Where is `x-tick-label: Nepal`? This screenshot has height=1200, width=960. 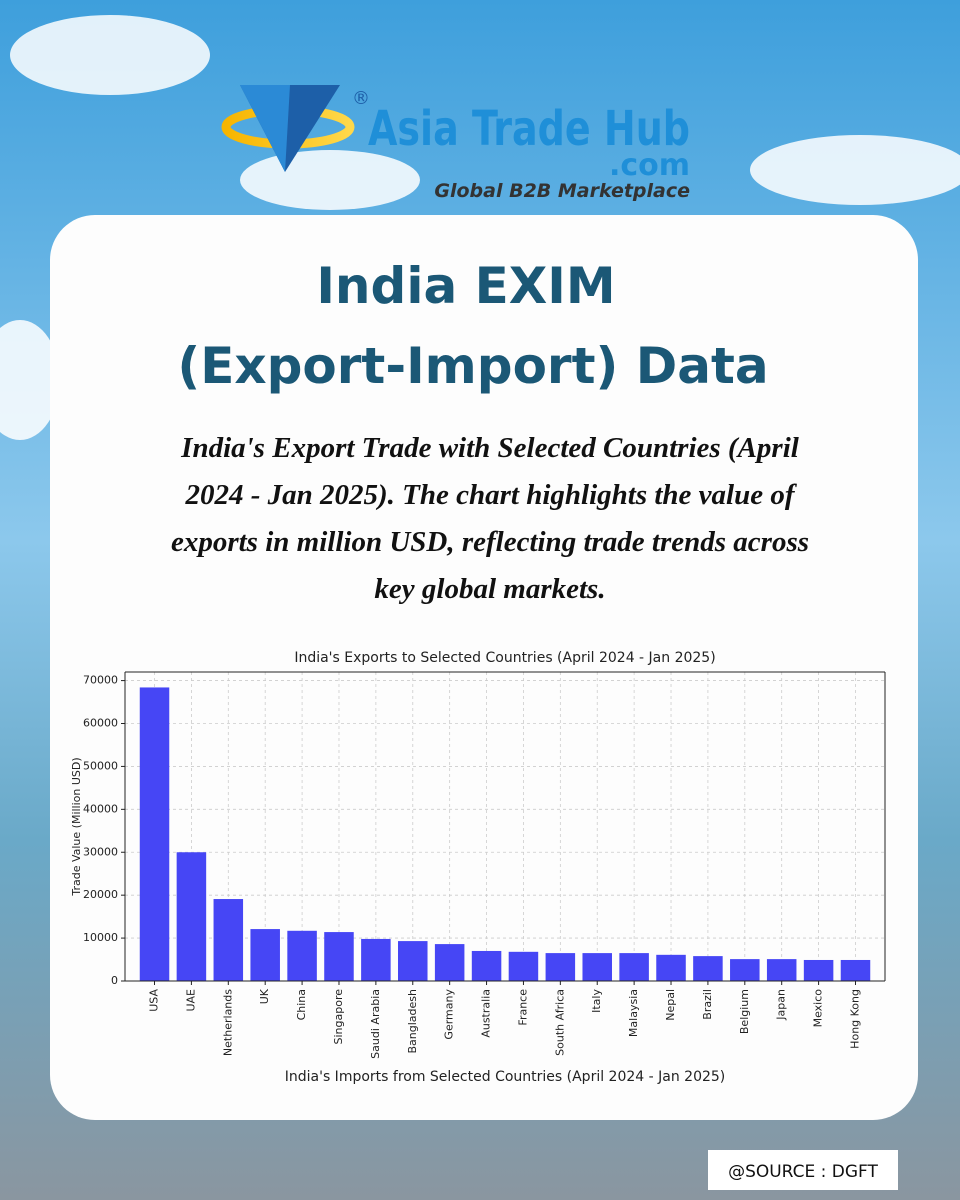 x-tick-label: Nepal is located at coordinates (670, 1005).